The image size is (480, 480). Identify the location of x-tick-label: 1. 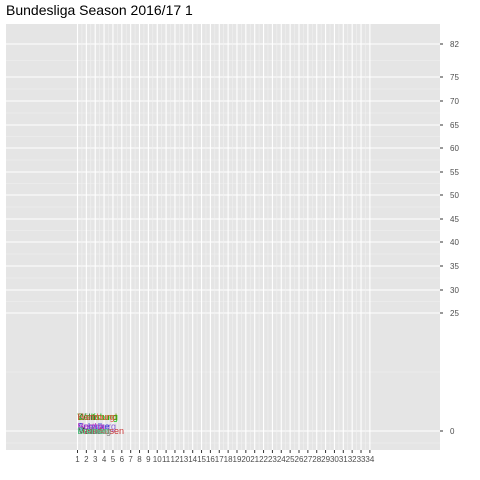
(77, 459).